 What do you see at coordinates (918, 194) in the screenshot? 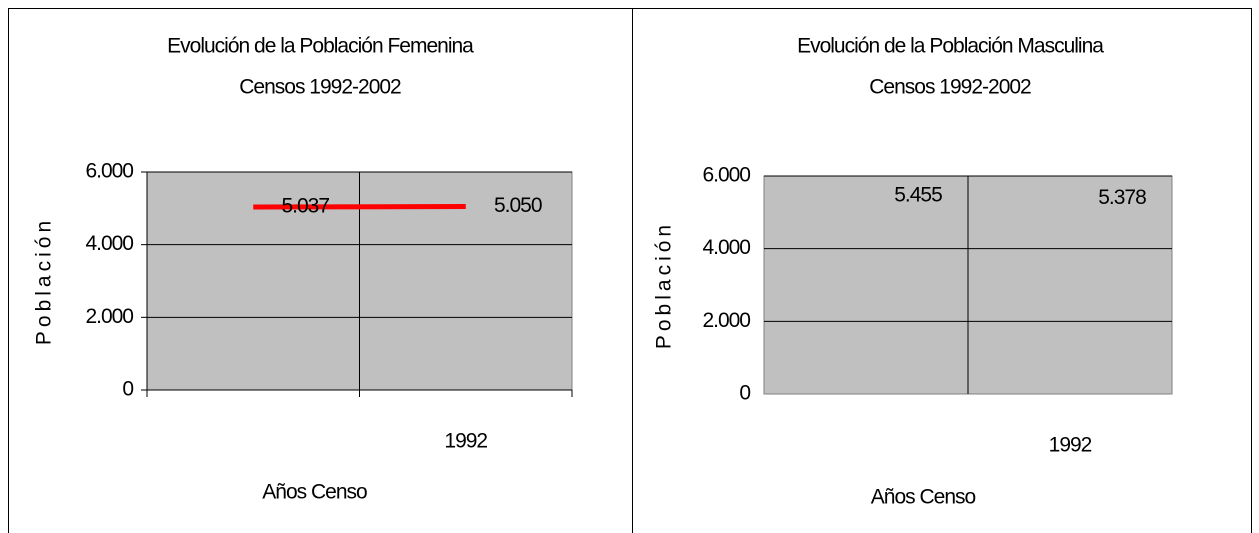
I see `data-label: 5.455` at bounding box center [918, 194].